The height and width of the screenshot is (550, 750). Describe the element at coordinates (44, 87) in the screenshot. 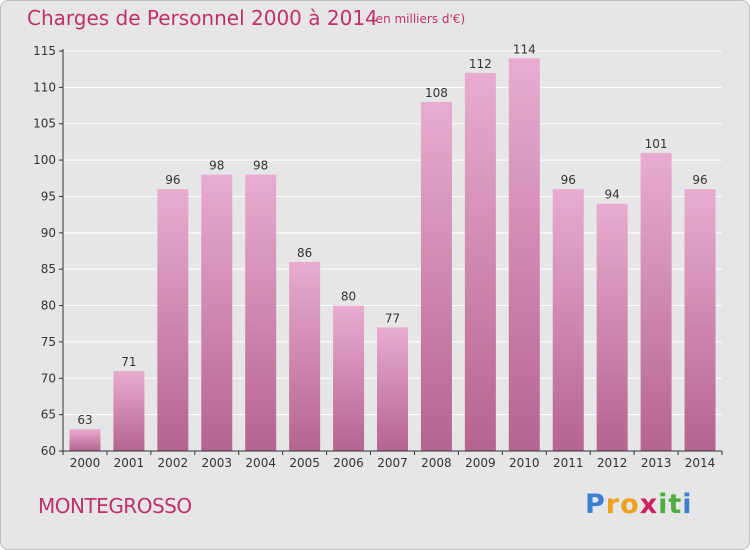

I see `y-tick-label: 110` at that location.